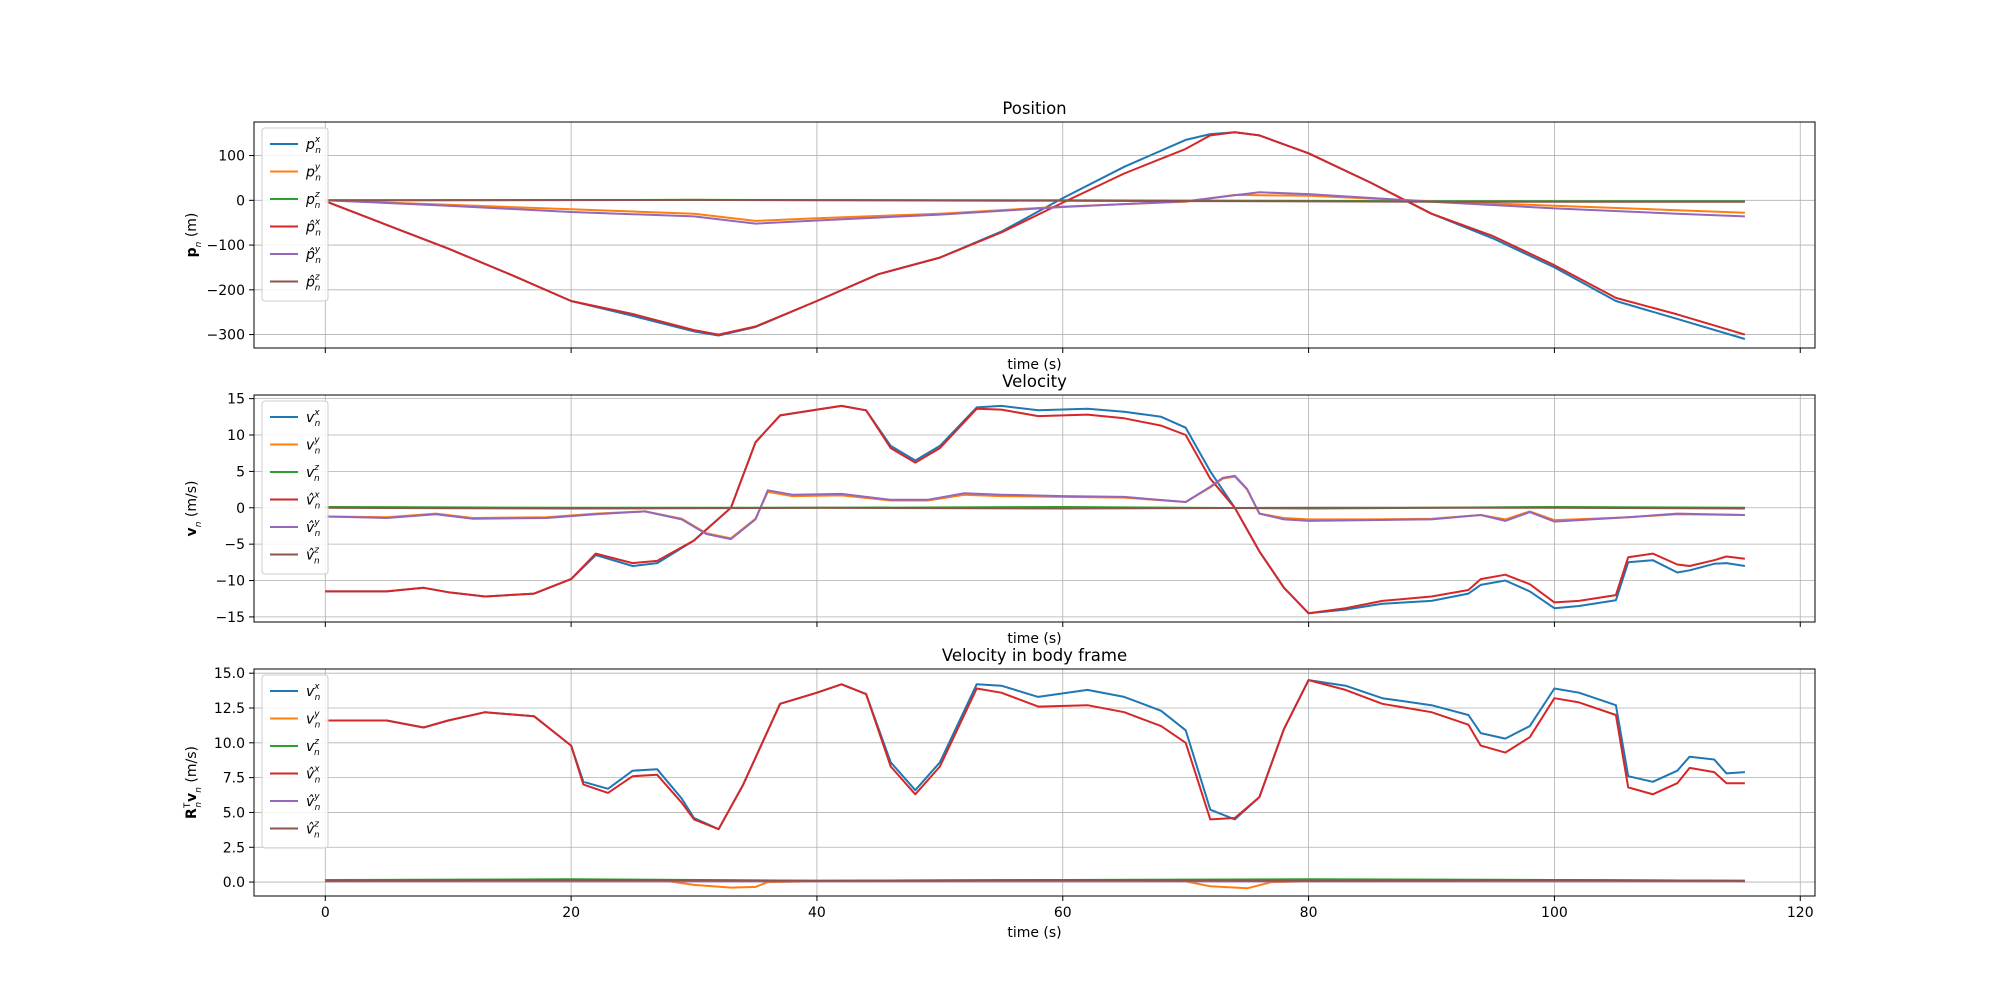  I want to click on y-tick-label: 100, so click(231, 157).